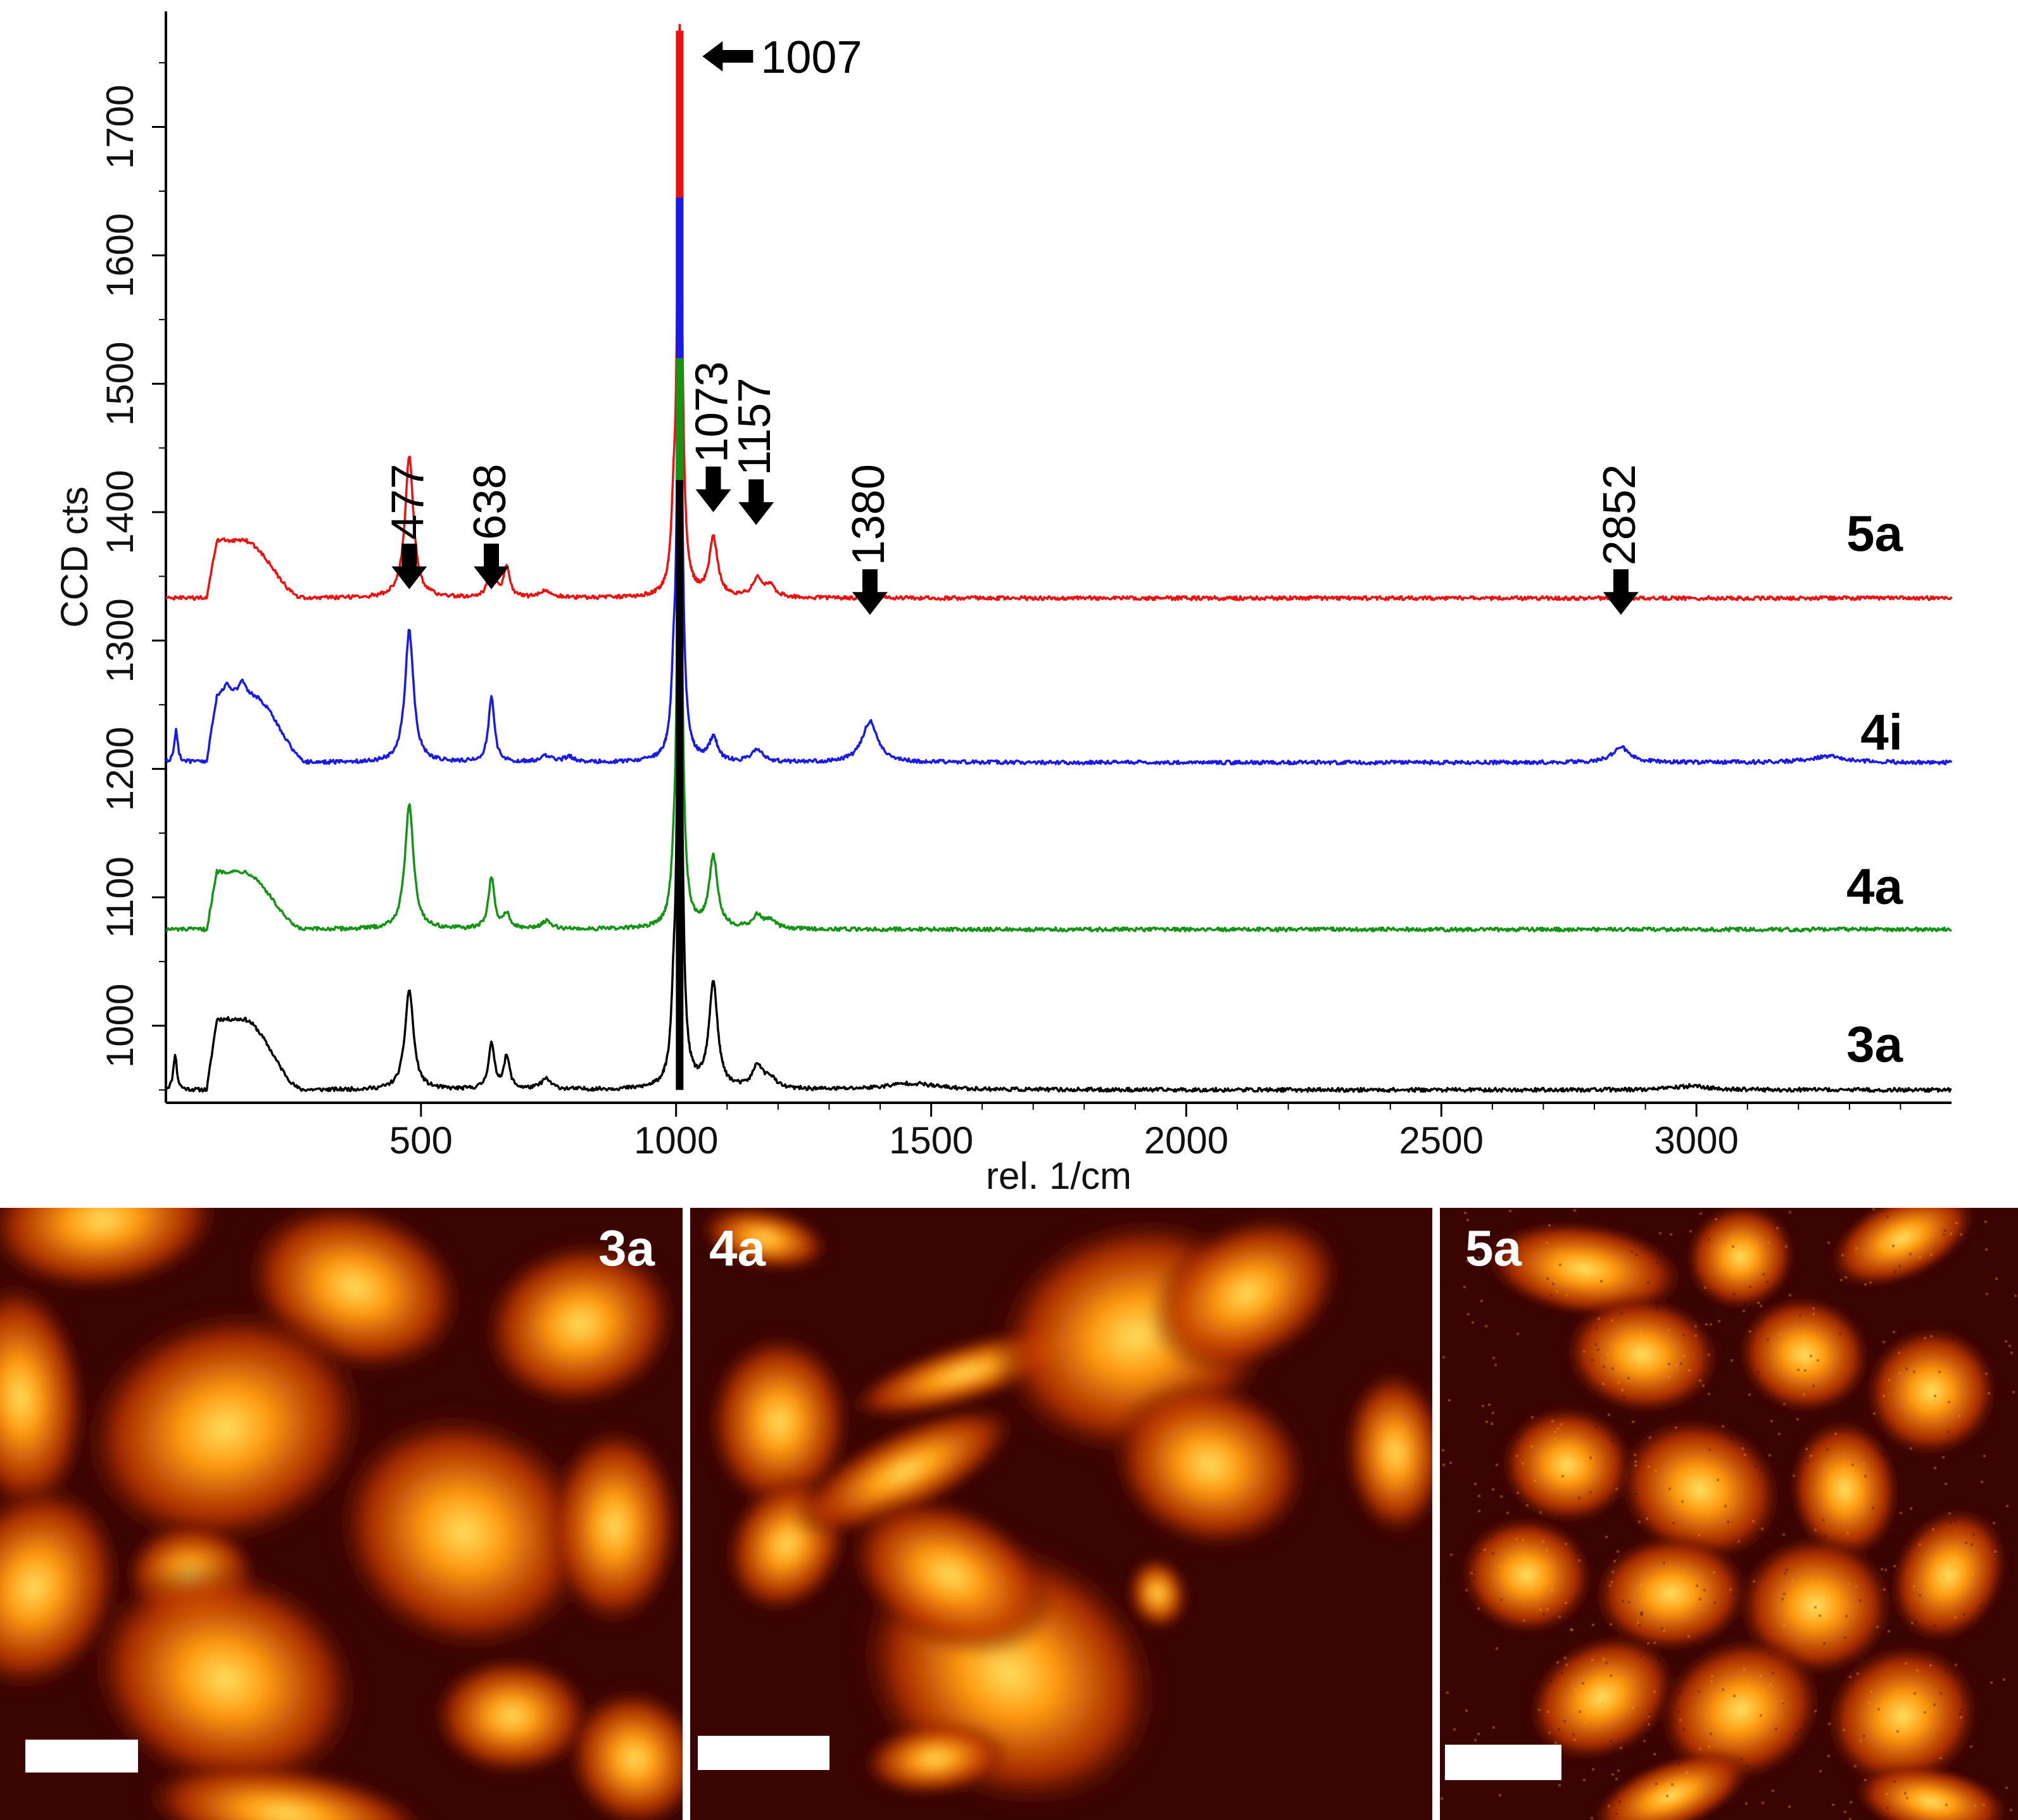  I want to click on scale-bar-3a, so click(82, 1756).